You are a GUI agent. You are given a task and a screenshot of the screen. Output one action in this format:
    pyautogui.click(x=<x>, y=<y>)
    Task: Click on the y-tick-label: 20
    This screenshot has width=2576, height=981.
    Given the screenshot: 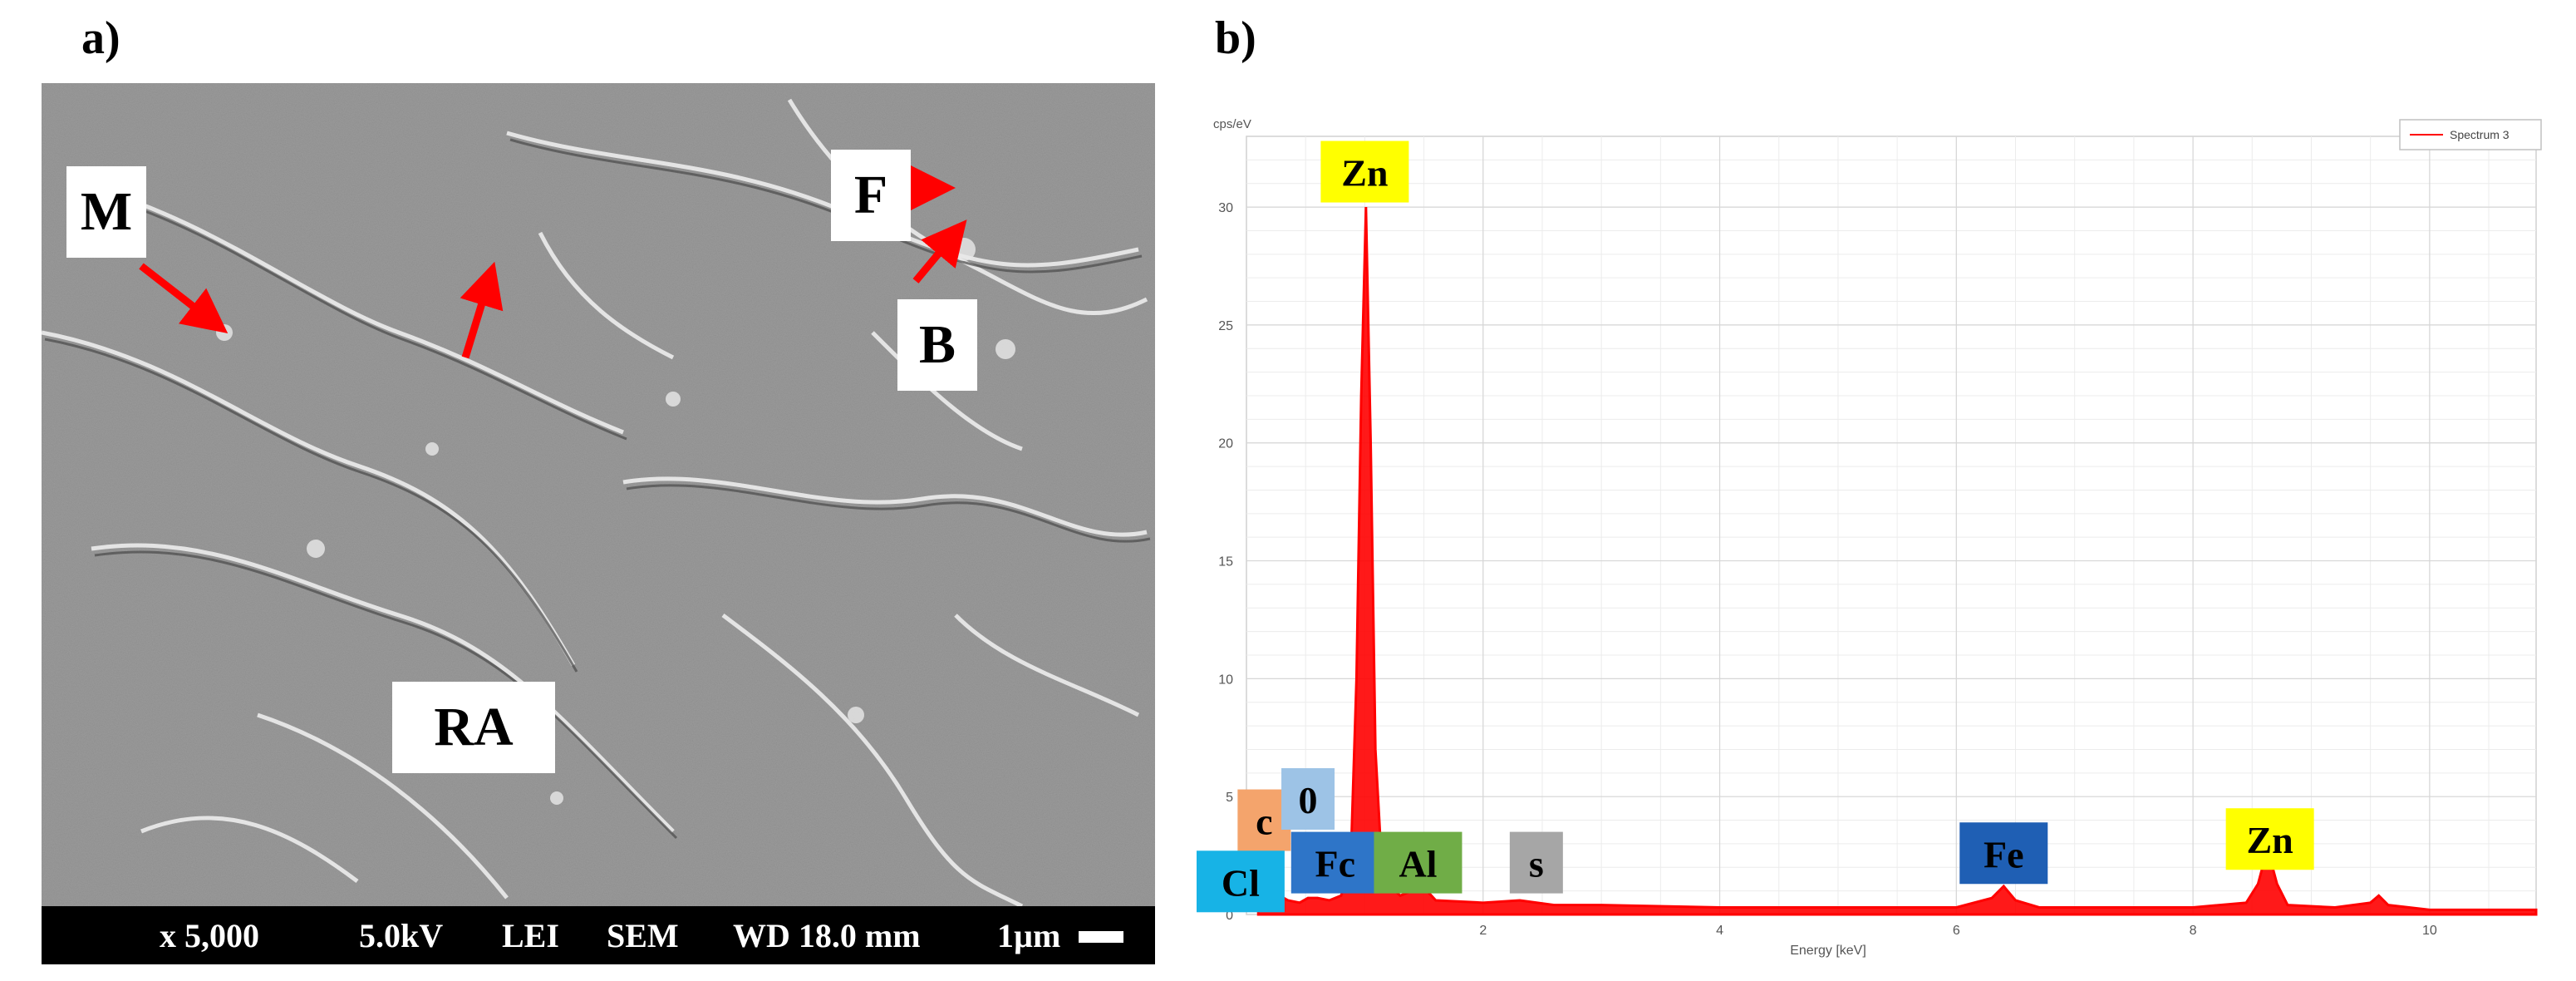 What is the action you would take?
    pyautogui.click(x=1225, y=444)
    